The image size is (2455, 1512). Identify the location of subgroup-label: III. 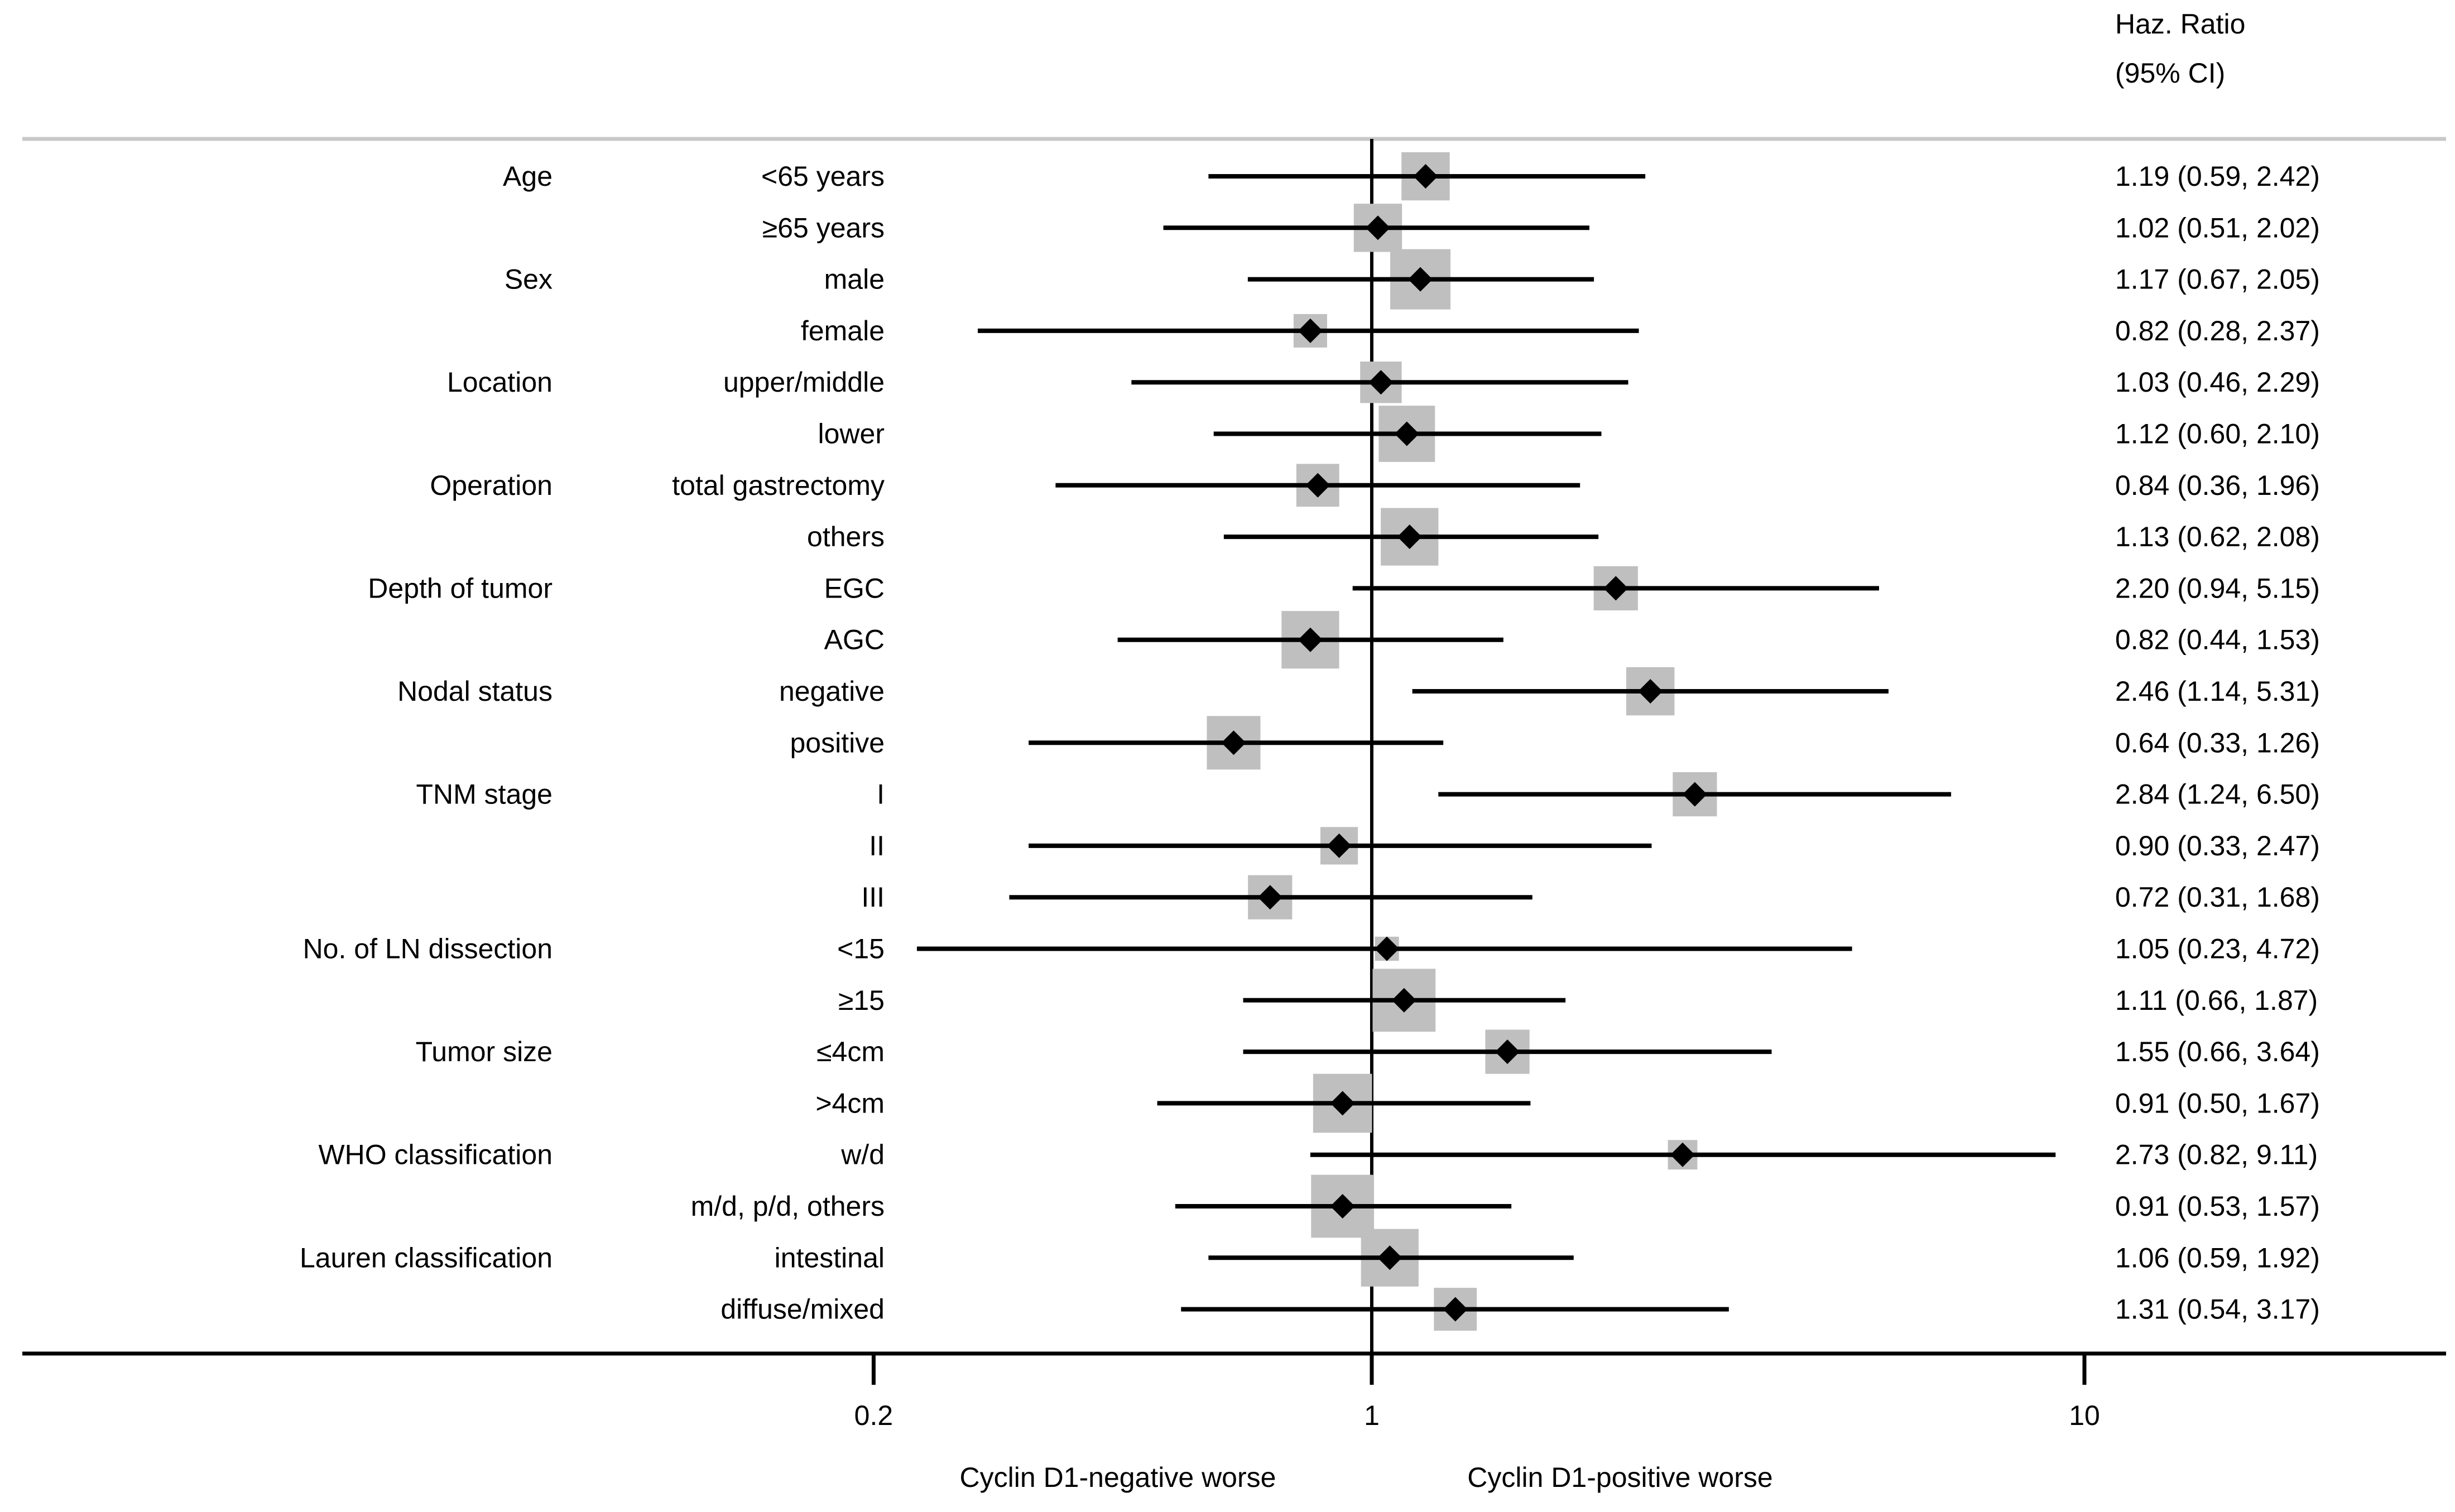
(873, 897).